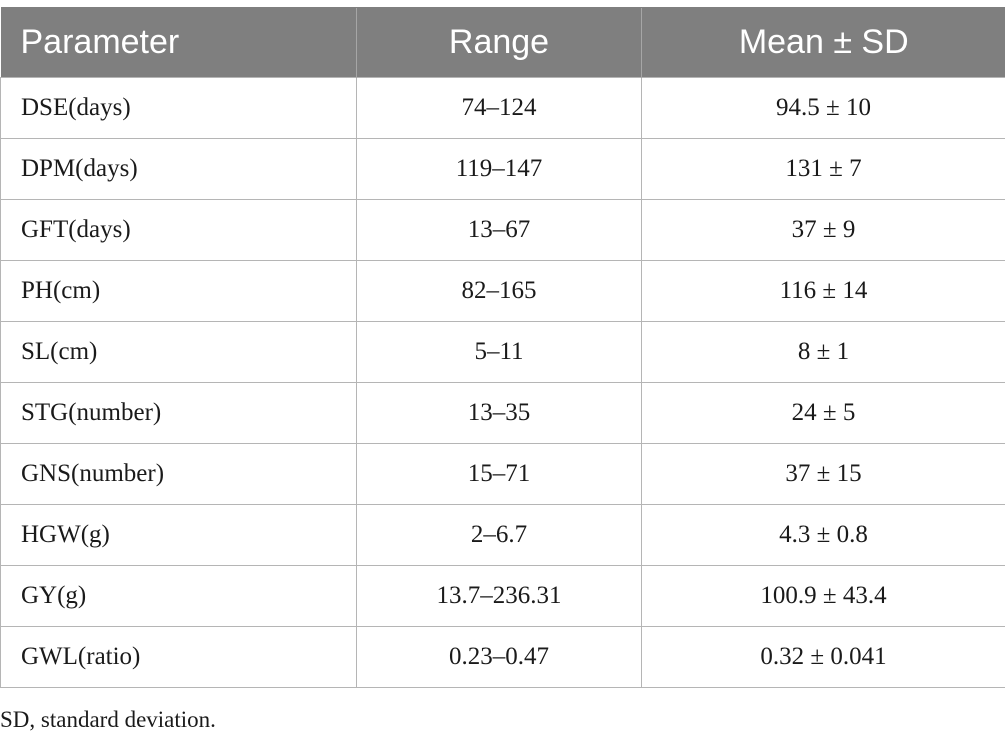  Describe the element at coordinates (178, 657) in the screenshot. I see `cell-parameter: GWL(ratio)` at that location.